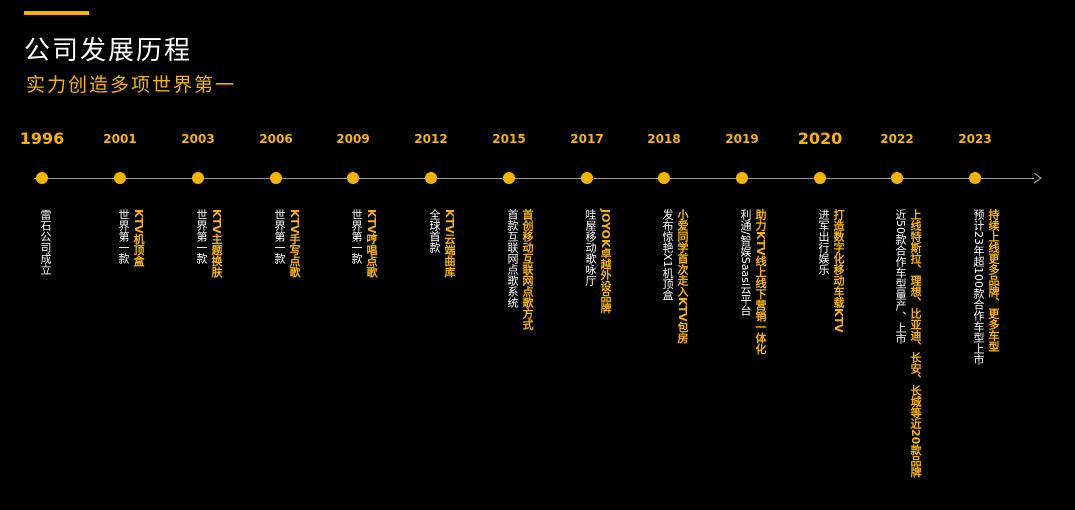 Image resolution: width=1075 pixels, height=510 pixels. What do you see at coordinates (371, 243) in the screenshot?
I see `event-highlight-text: KTV哼唱点歌` at bounding box center [371, 243].